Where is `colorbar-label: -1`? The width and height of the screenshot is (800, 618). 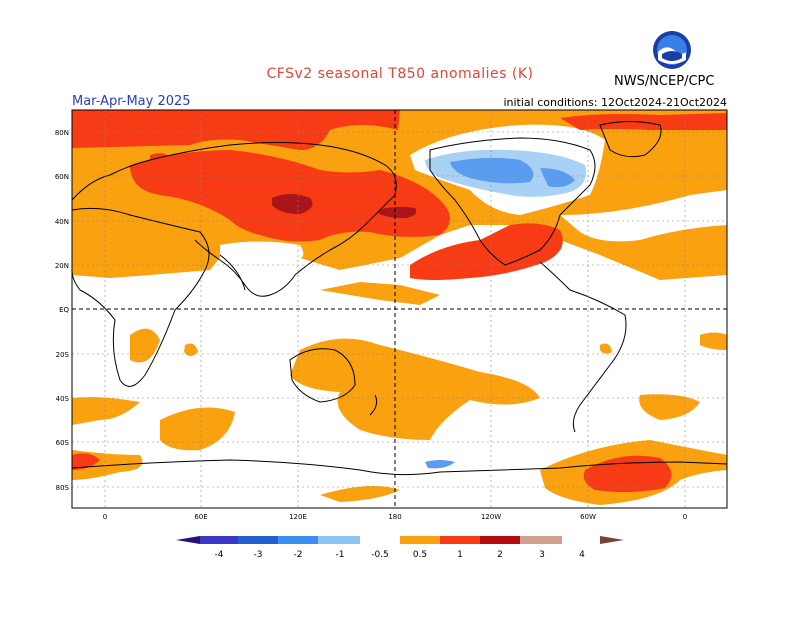
colorbar-label: -1 is located at coordinates (340, 555).